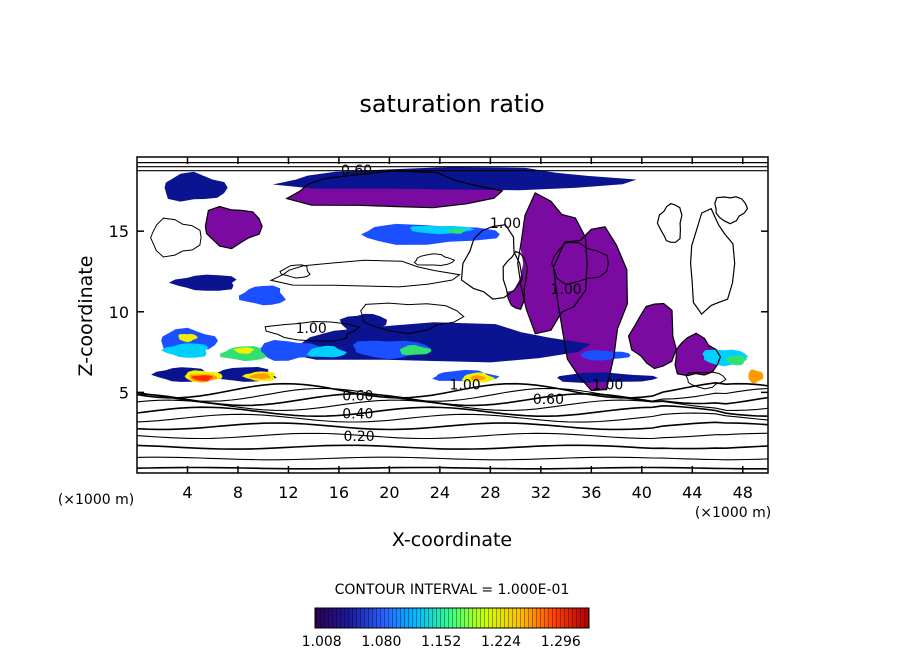 The image size is (904, 654). Describe the element at coordinates (452, 618) in the screenshot. I see `colorbar-stripes` at that location.